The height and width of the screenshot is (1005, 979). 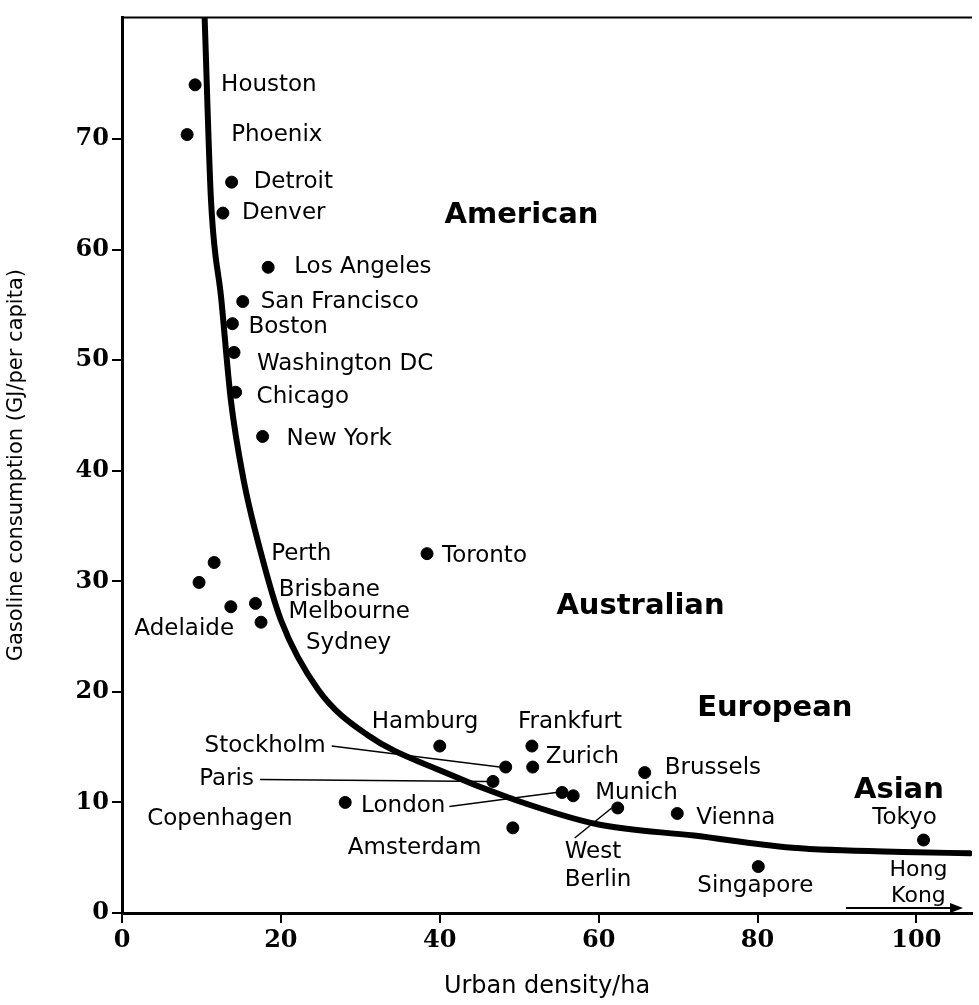 What do you see at coordinates (898, 787) in the screenshot?
I see `annotation: Asian` at bounding box center [898, 787].